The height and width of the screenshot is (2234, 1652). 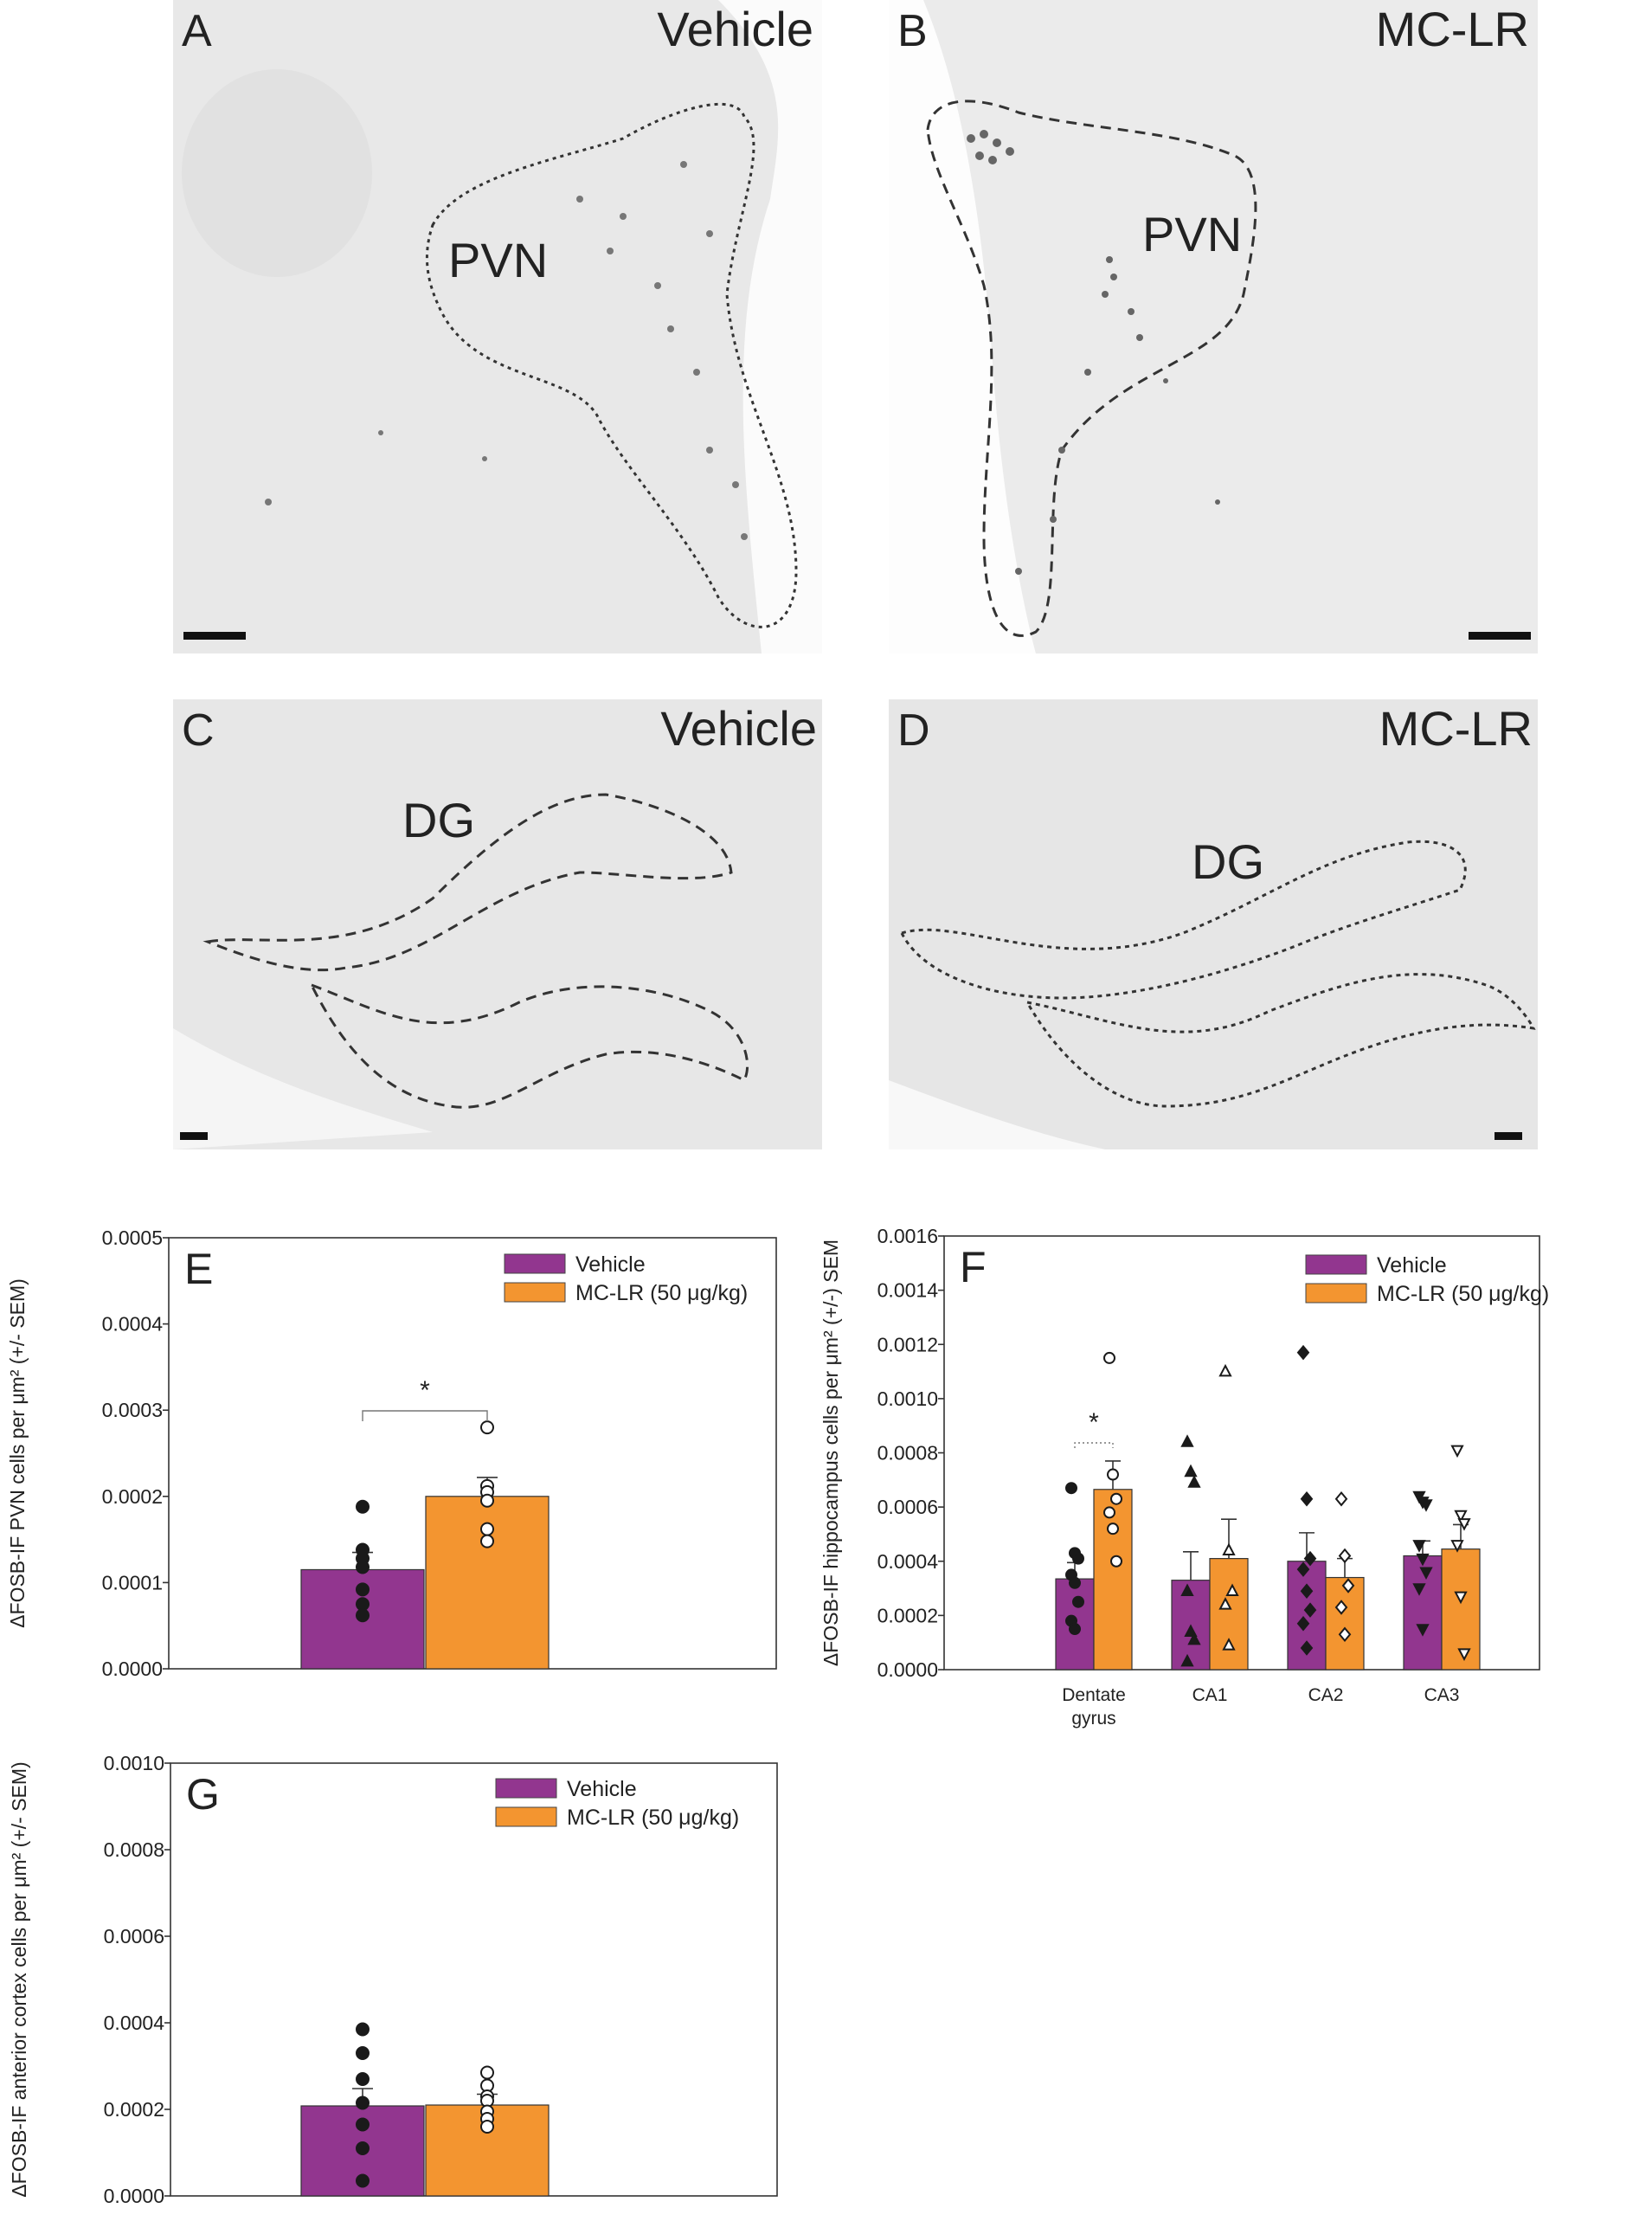 What do you see at coordinates (132, 1237) in the screenshot?
I see `chart-e-y-tick-label: 0.0005` at bounding box center [132, 1237].